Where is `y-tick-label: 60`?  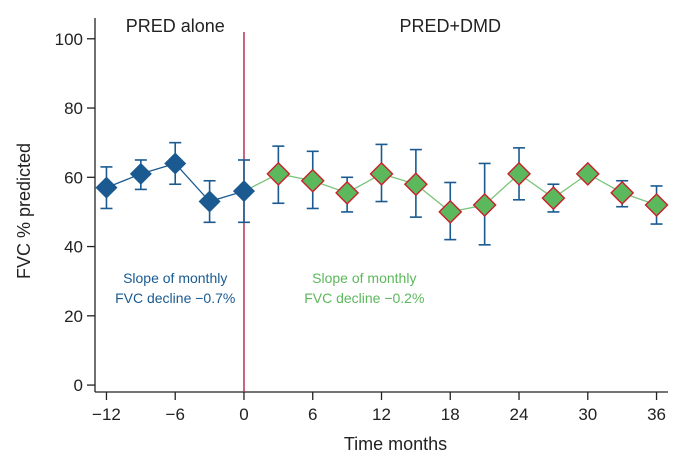
y-tick-label: 60 is located at coordinates (73, 177).